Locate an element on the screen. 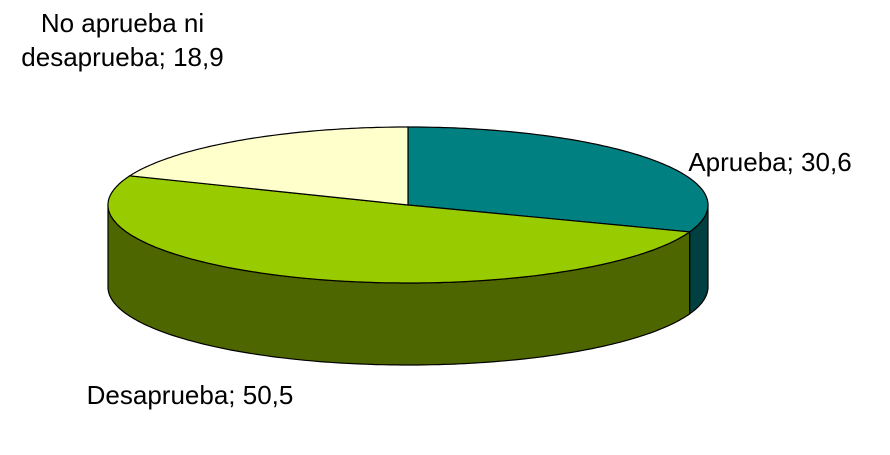 The image size is (890, 455). data-label: No aprueba ni desaprueba; 18,9 is located at coordinates (122, 40).